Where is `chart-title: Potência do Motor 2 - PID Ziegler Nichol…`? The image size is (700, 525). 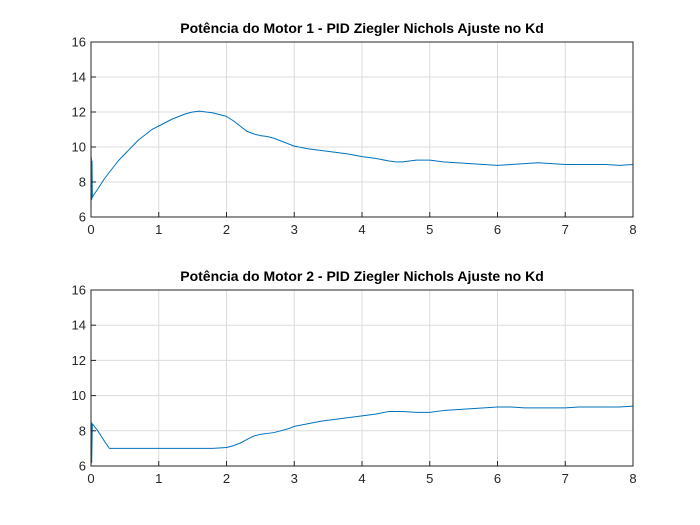 chart-title: Potência do Motor 2 - PID Ziegler Nichol… is located at coordinates (362, 276).